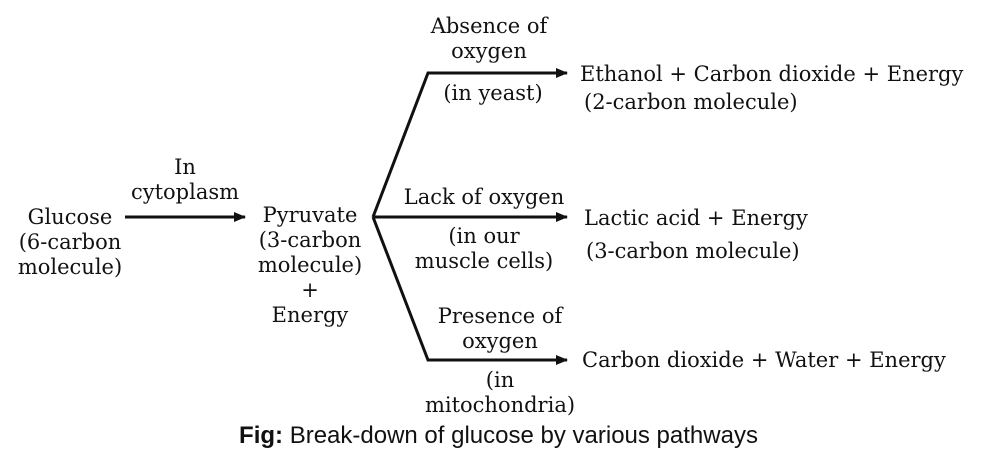  What do you see at coordinates (500, 316) in the screenshot?
I see `pathway-3-condition-line-1: Presence of` at bounding box center [500, 316].